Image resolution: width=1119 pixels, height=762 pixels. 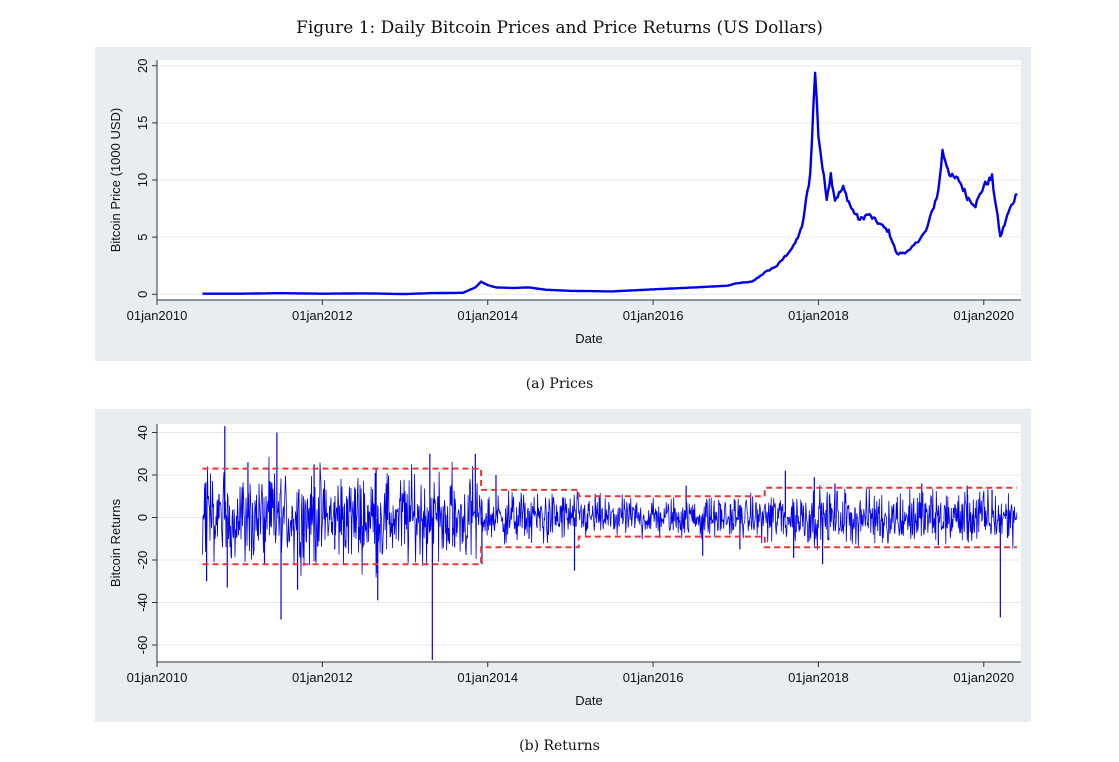 I want to click on y-axis-label: Bitcoin Returns, so click(x=115, y=542).